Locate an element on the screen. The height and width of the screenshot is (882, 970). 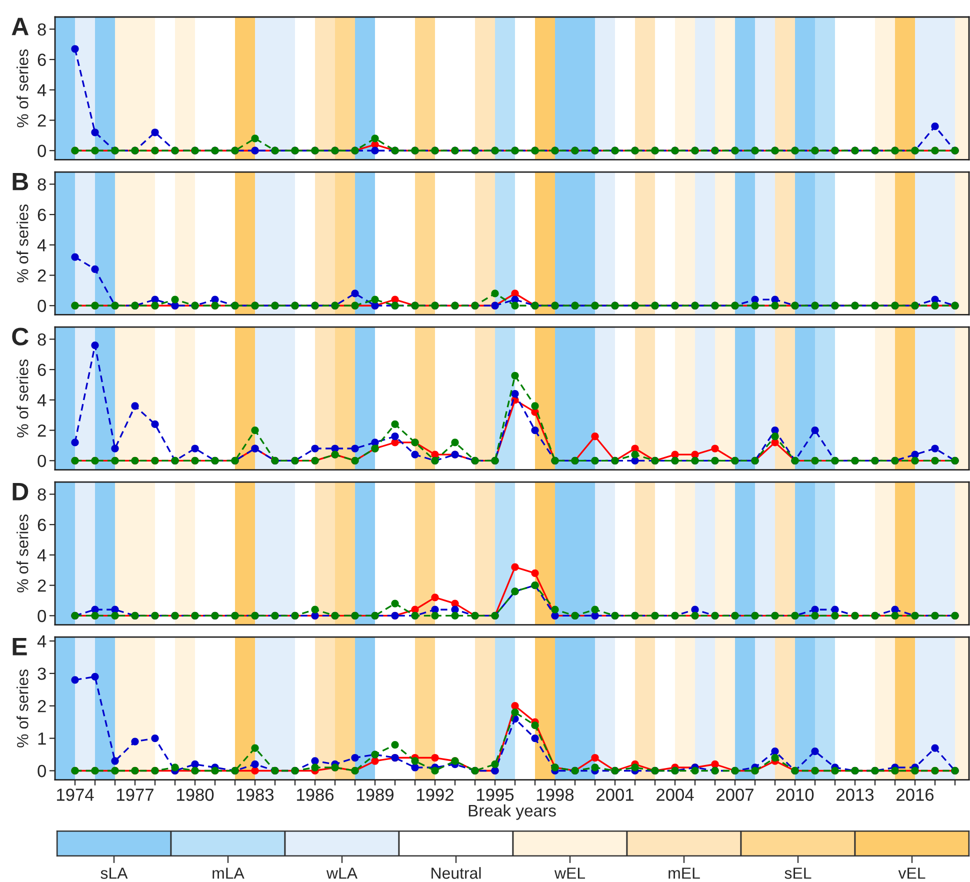
chart-title: D is located at coordinates (20, 491).